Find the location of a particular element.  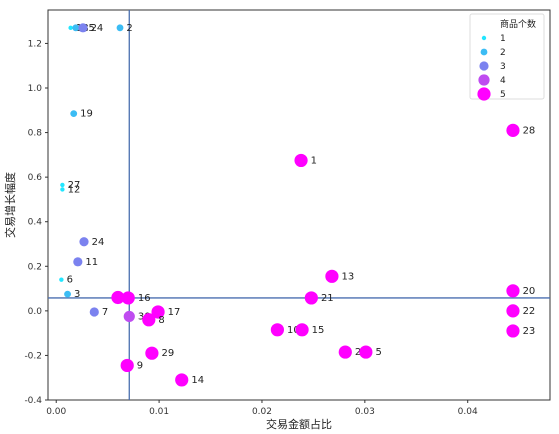

x-tick-label: 0.02 is located at coordinates (262, 412).